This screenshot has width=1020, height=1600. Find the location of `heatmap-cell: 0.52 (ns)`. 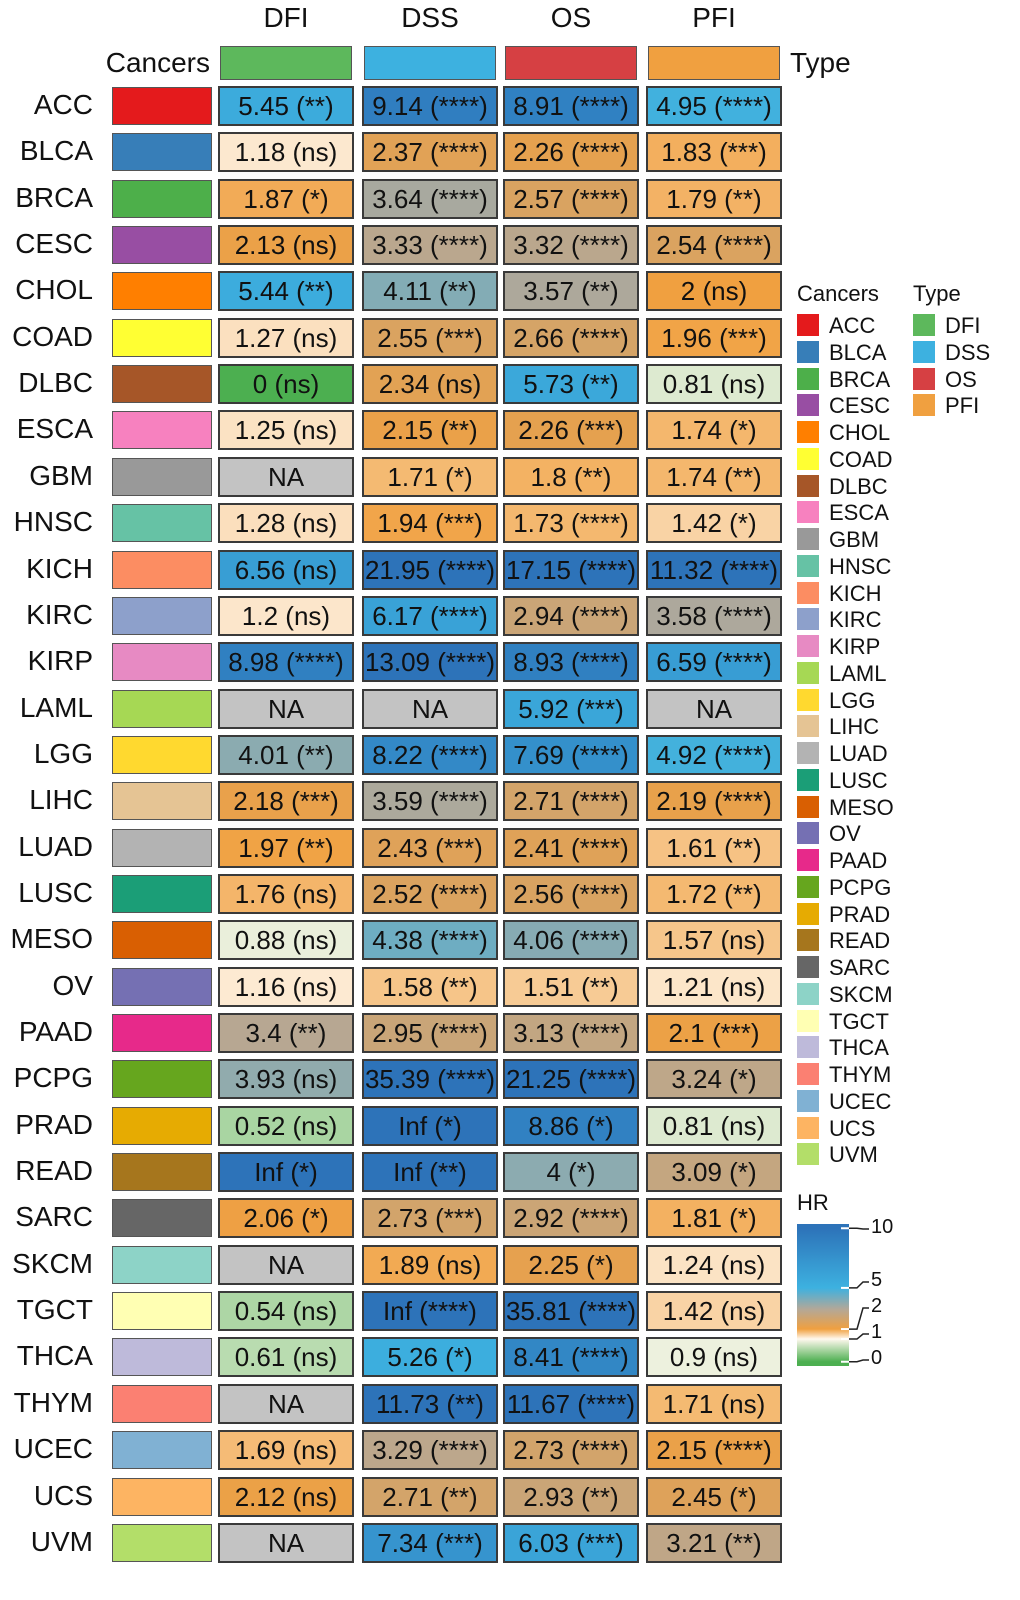

heatmap-cell: 0.52 (ns) is located at coordinates (286, 1125).